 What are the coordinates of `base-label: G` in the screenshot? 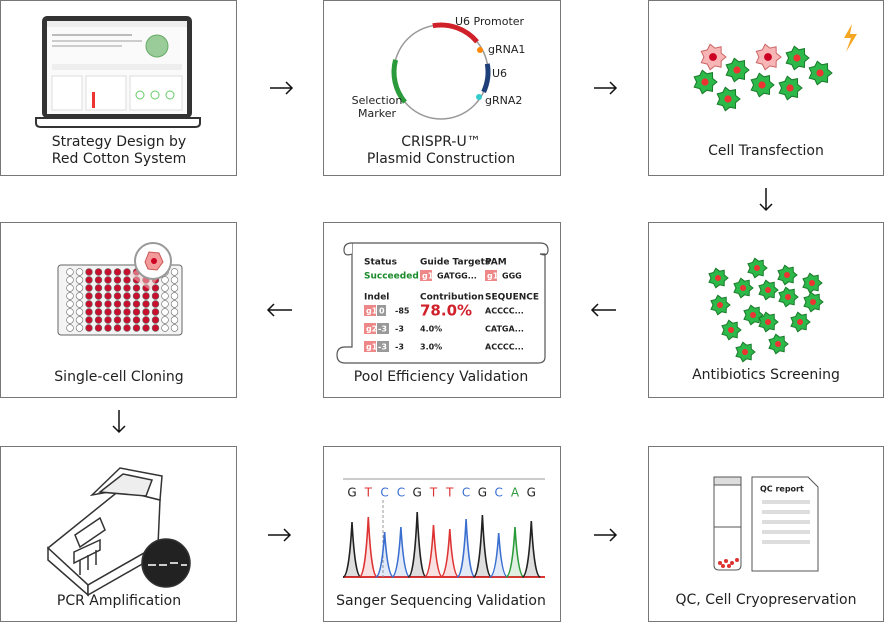 It's located at (417, 493).